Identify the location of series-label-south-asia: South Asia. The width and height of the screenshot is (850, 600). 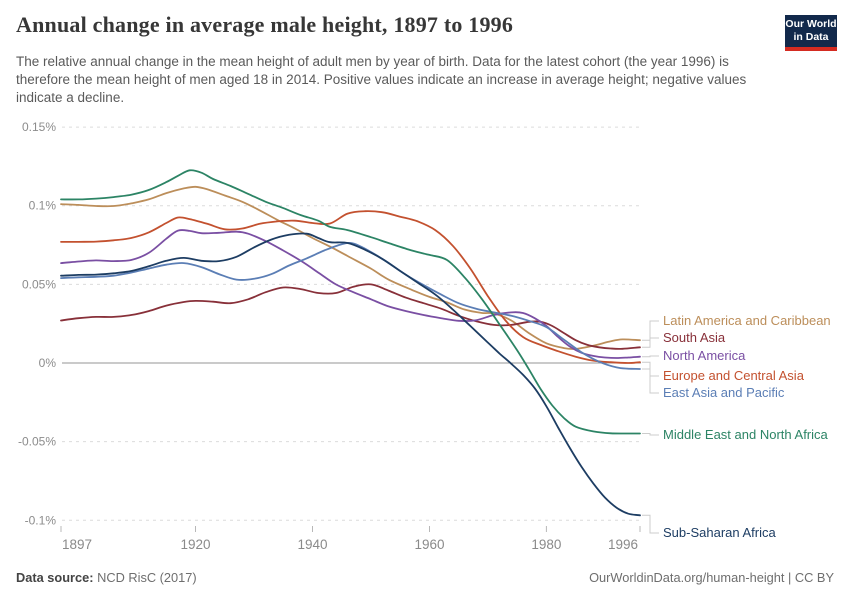
(694, 337).